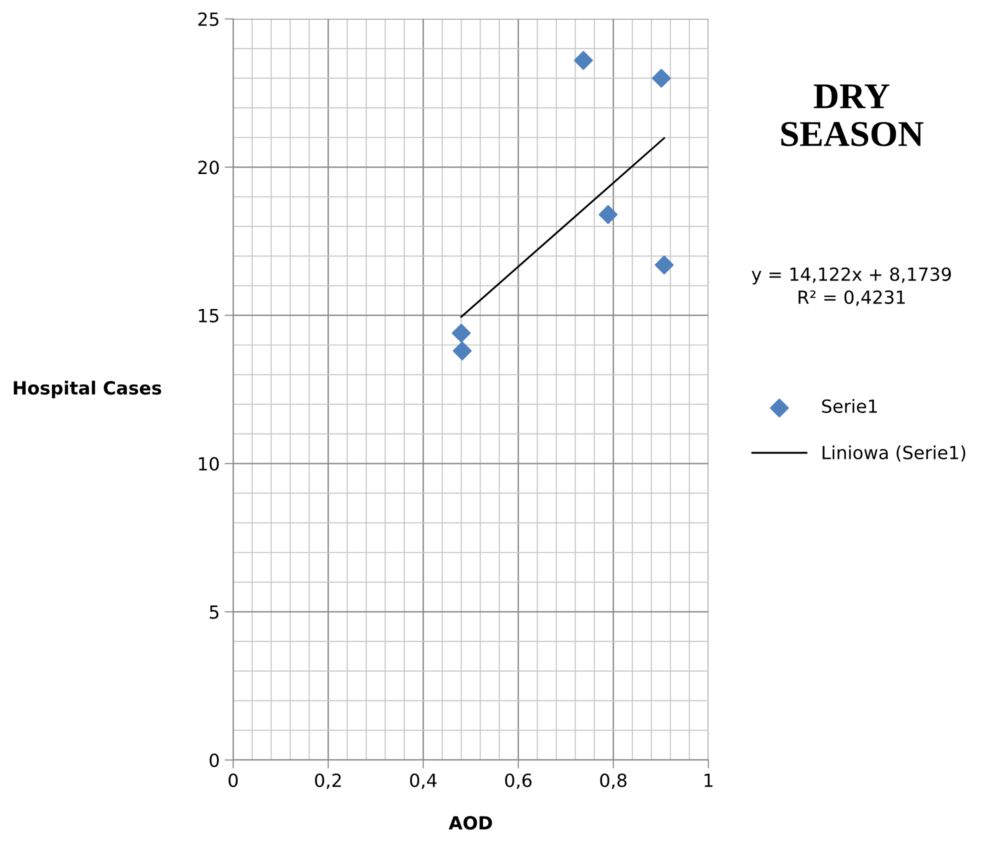 Image resolution: width=988 pixels, height=845 pixels. I want to click on x-tick-label: 0,2, so click(328, 782).